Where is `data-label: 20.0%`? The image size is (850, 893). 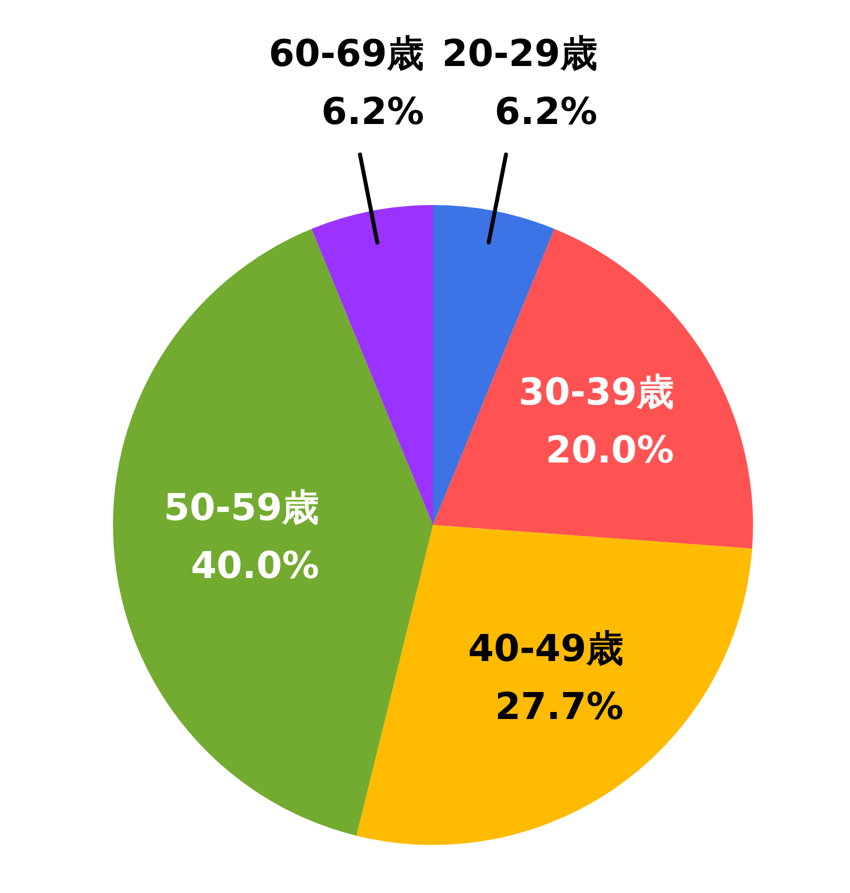
data-label: 20.0% is located at coordinates (610, 450).